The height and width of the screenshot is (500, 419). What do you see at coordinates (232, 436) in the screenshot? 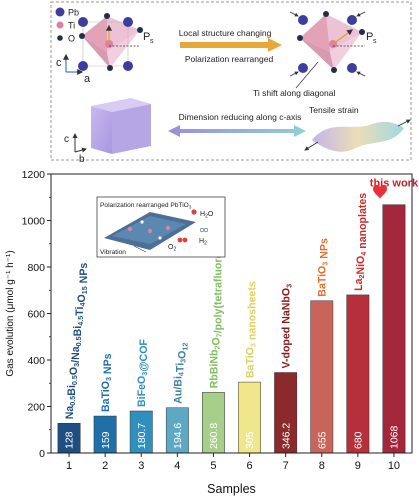
I see `value-labels: 128 159 180.7 194.6 260.8 305 346.2 655 680 1068` at bounding box center [232, 436].